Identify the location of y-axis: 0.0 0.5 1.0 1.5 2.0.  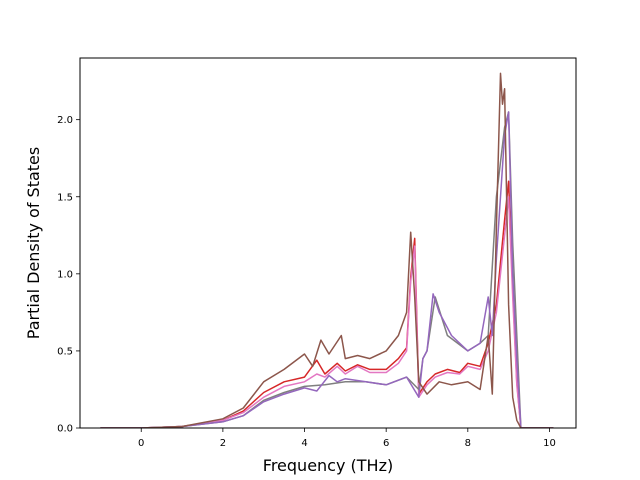
(68, 275).